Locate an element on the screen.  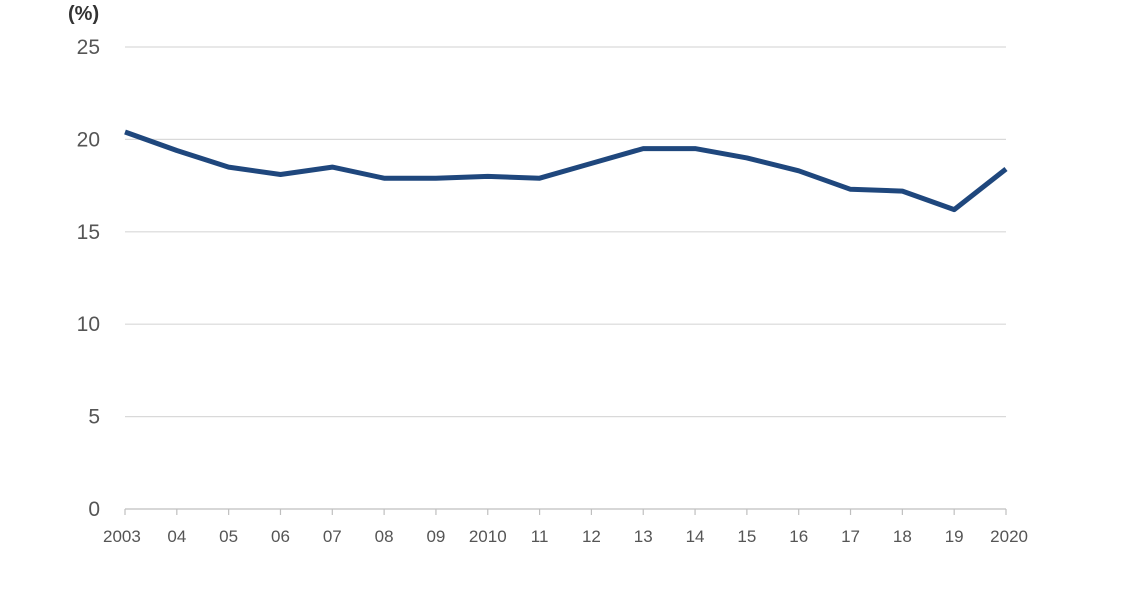
x-tick-label-08: 08 is located at coordinates (384, 536).